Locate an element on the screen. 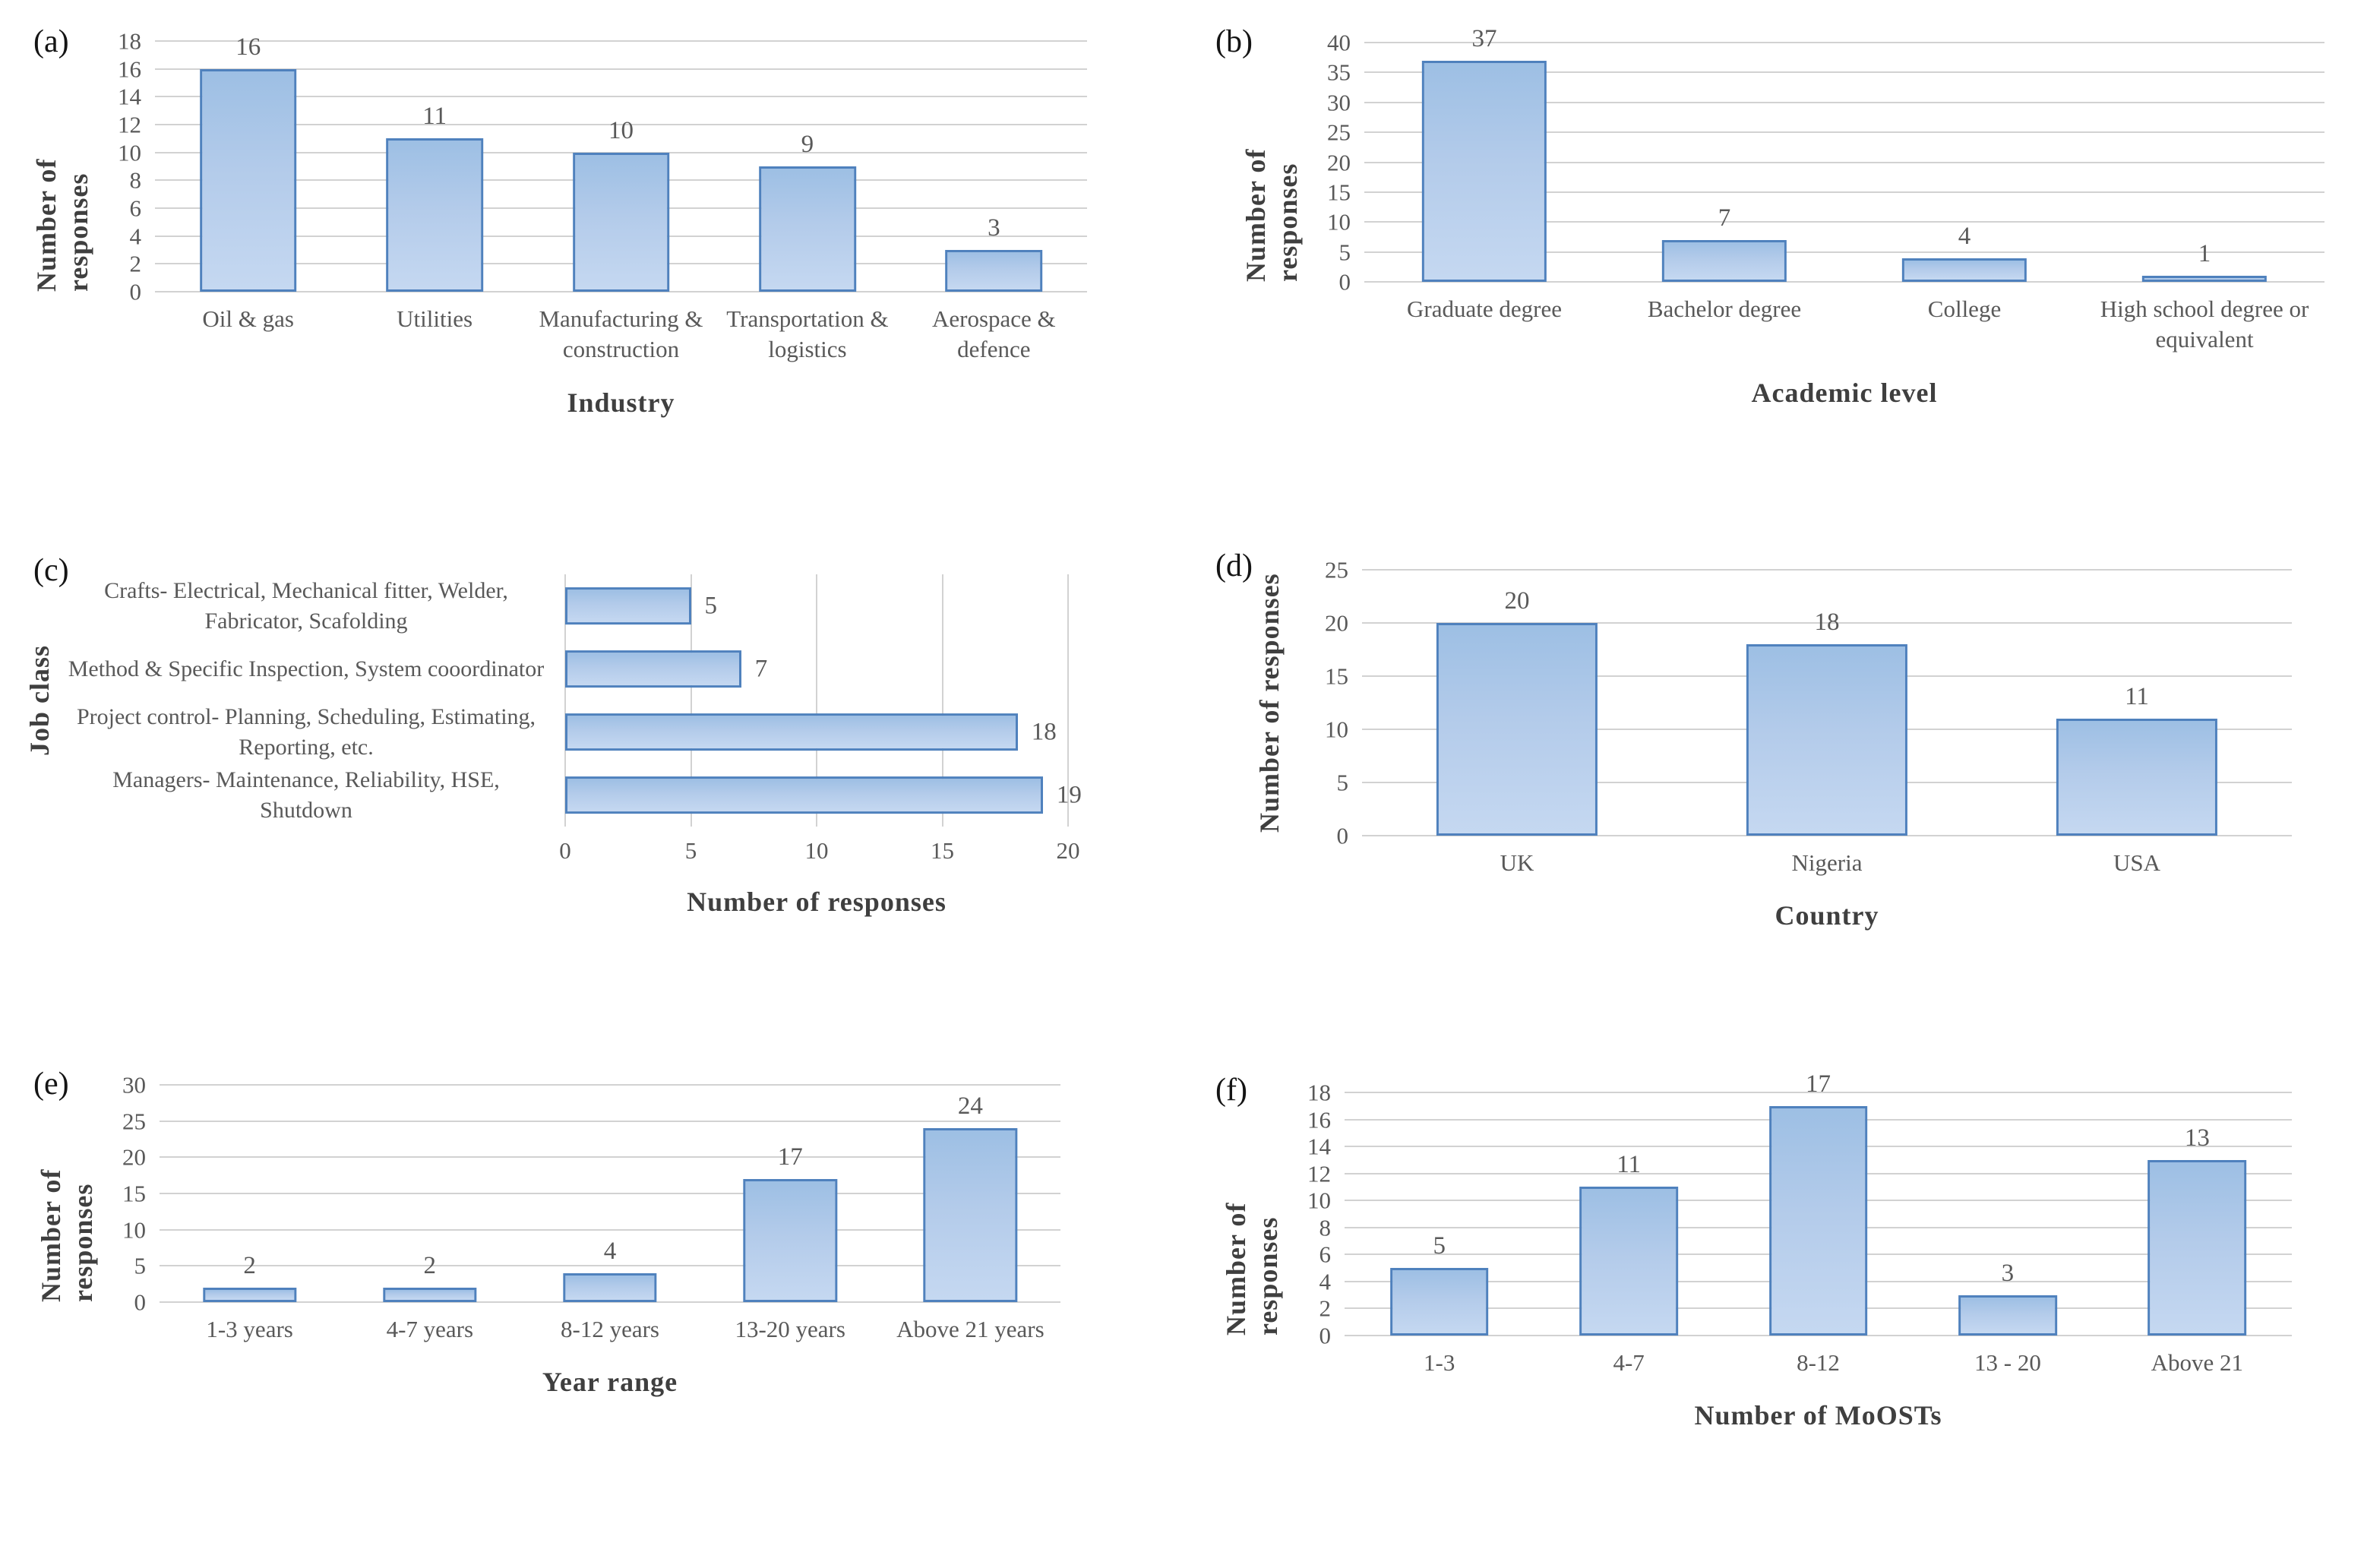 The width and height of the screenshot is (2364, 1568). x-axis-title: Academic level is located at coordinates (1844, 392).